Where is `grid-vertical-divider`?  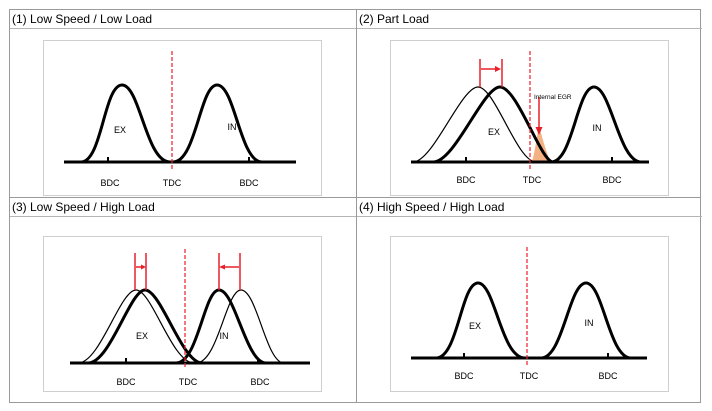
grid-vertical-divider is located at coordinates (356, 206).